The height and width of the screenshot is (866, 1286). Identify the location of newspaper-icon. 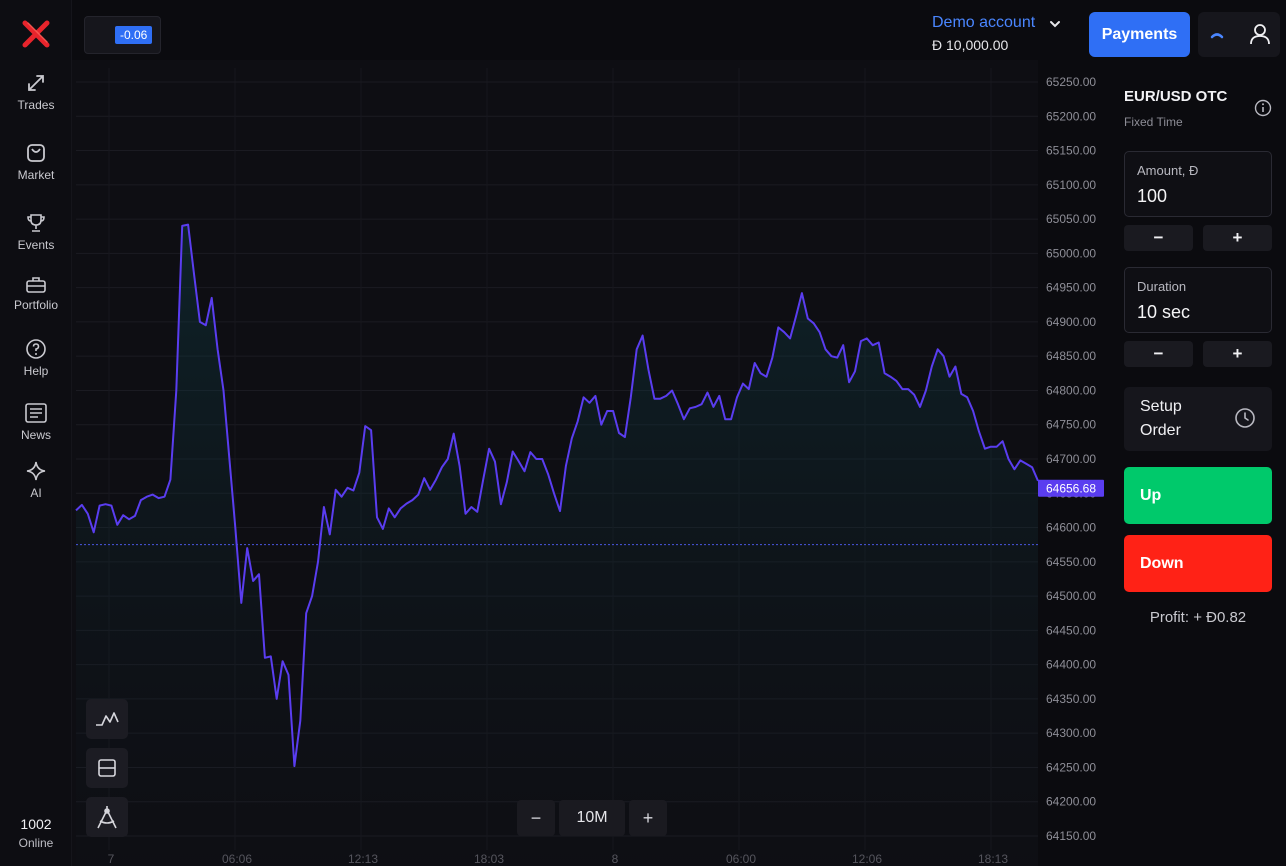
(36, 413).